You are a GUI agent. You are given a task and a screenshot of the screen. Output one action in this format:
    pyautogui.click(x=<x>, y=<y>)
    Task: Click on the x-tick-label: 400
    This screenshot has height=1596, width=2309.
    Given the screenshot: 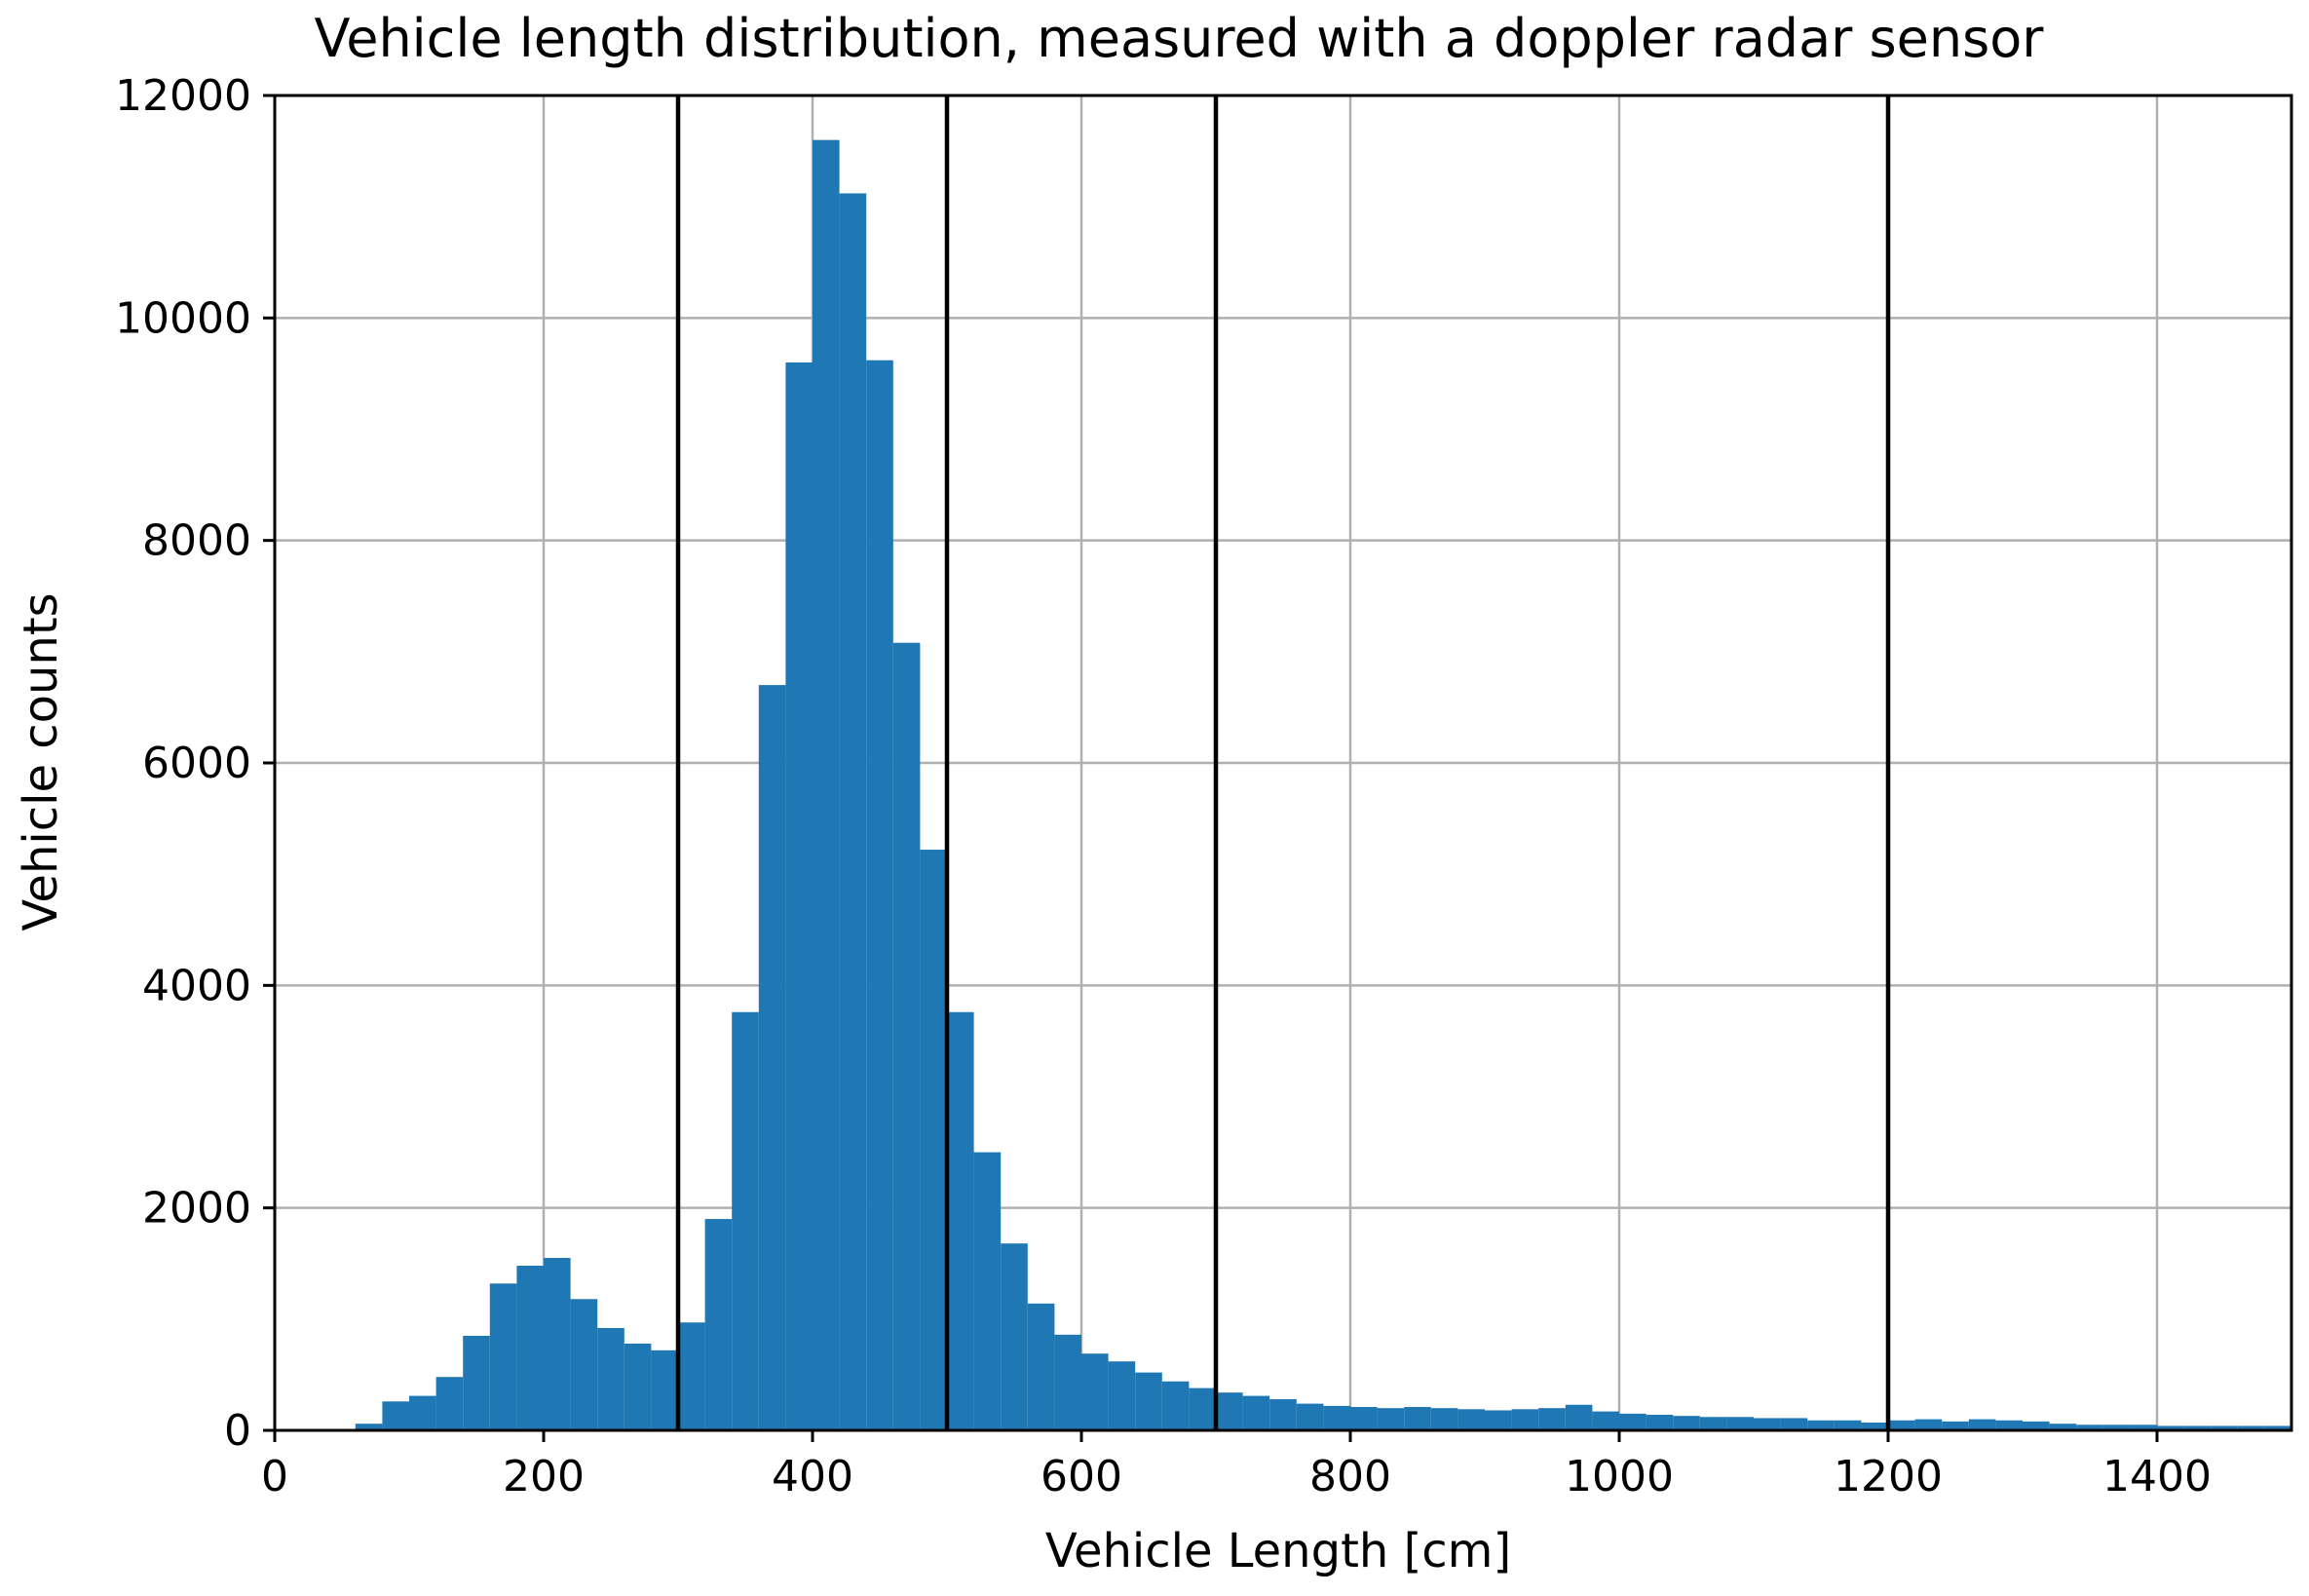 What is the action you would take?
    pyautogui.click(x=813, y=1476)
    